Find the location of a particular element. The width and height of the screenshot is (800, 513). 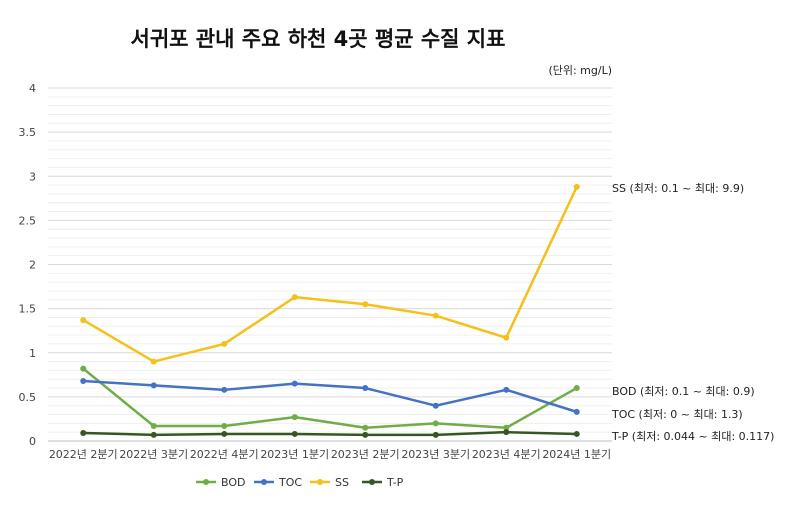

annotation-t-p: T-P (최저: 0.044 ~ 최대: 0.117) is located at coordinates (692, 436).